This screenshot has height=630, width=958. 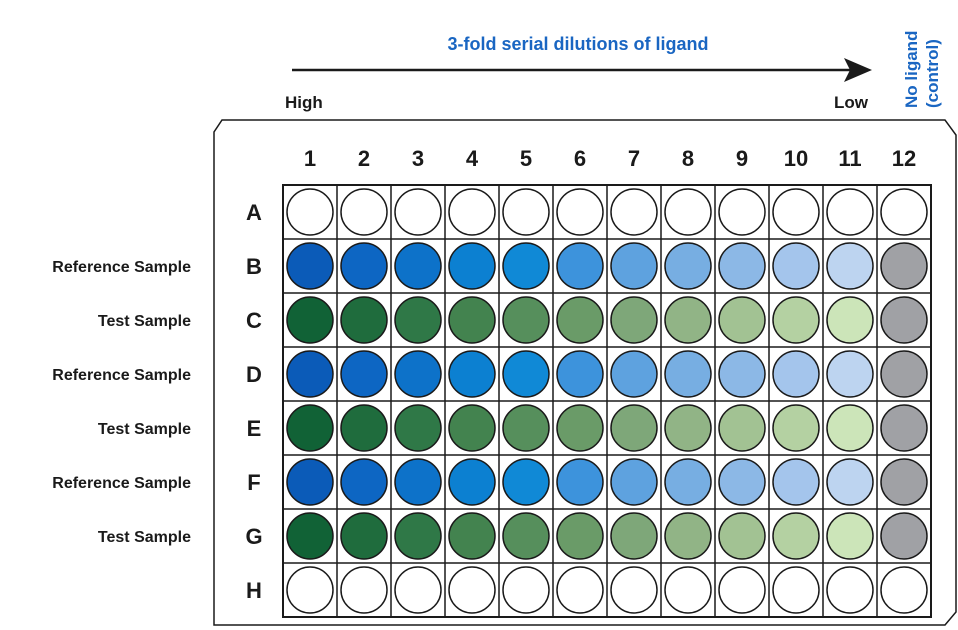 I want to click on column-label-7: 7, so click(x=634, y=158).